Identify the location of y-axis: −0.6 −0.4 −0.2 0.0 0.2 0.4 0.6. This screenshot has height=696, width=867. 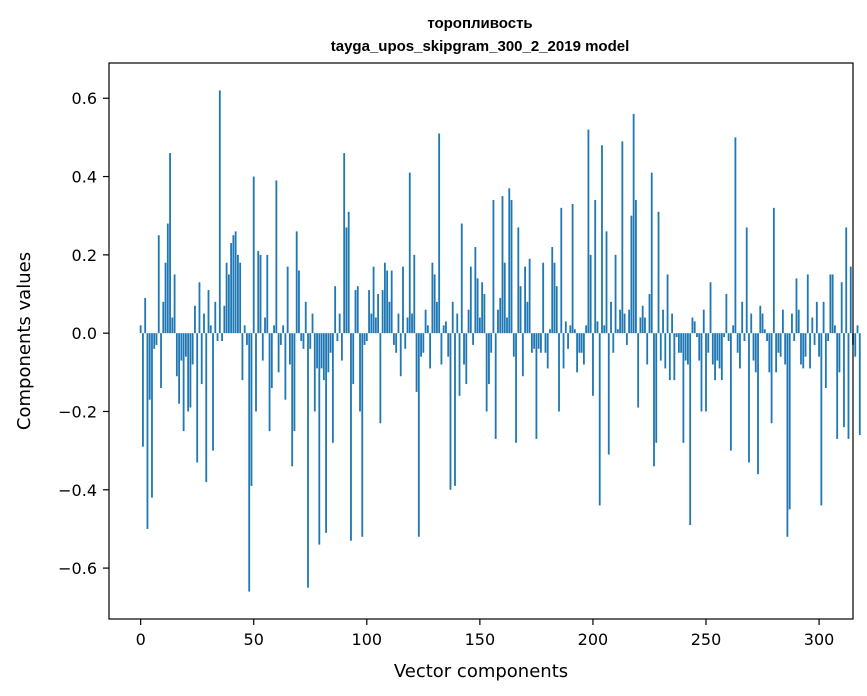
(83, 333).